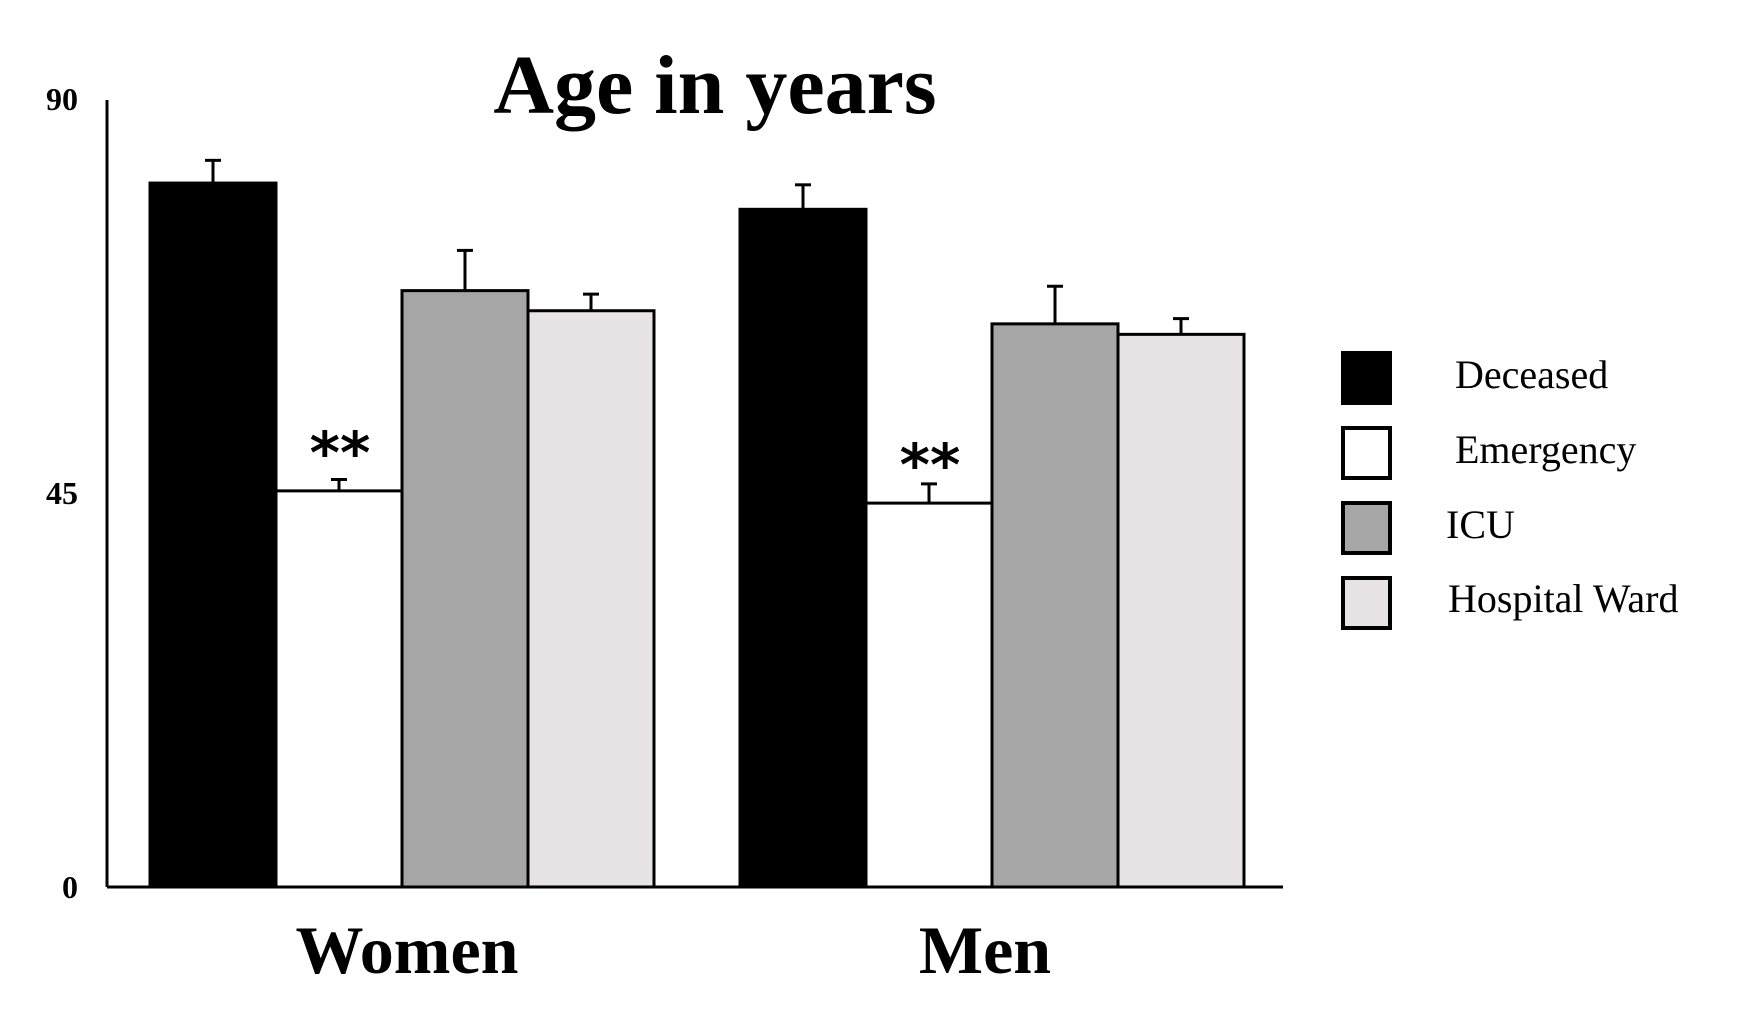 Image resolution: width=1758 pixels, height=1012 pixels. What do you see at coordinates (1563, 598) in the screenshot?
I see `legend-label-hospital-ward: Hospital Ward` at bounding box center [1563, 598].